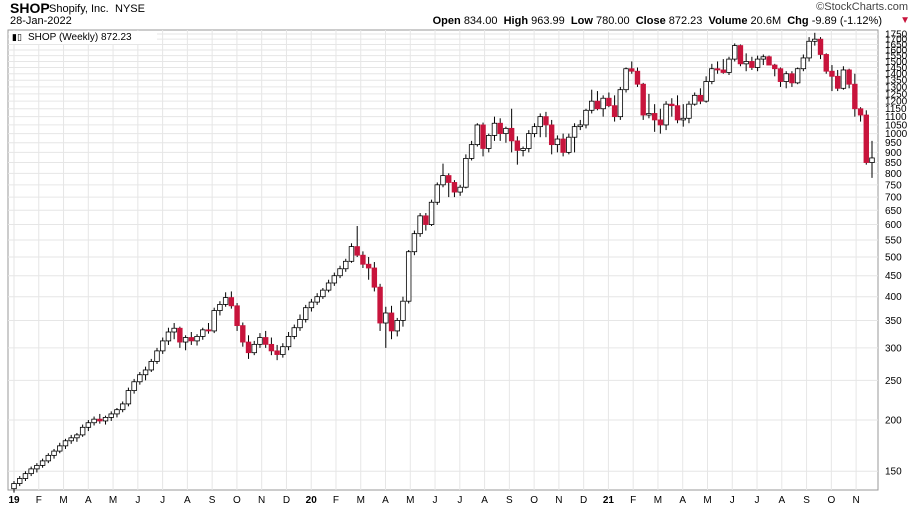  Describe the element at coordinates (893, 321) in the screenshot. I see `y-tick-label: 350` at that location.